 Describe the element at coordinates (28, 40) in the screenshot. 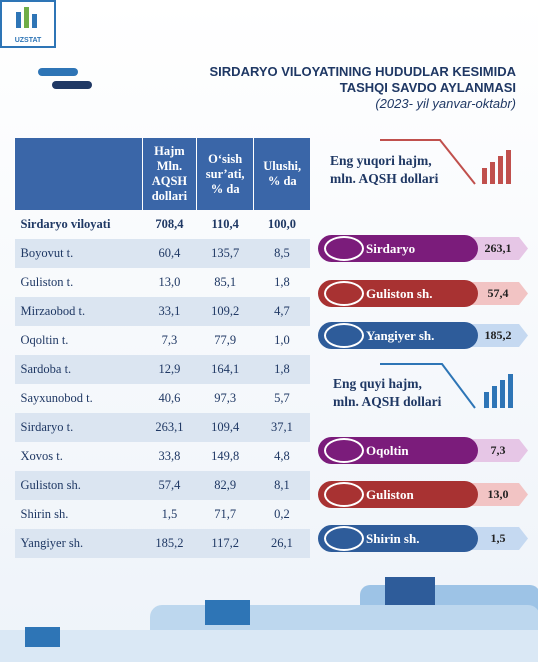

I see `logo-text: UZSTAT` at that location.